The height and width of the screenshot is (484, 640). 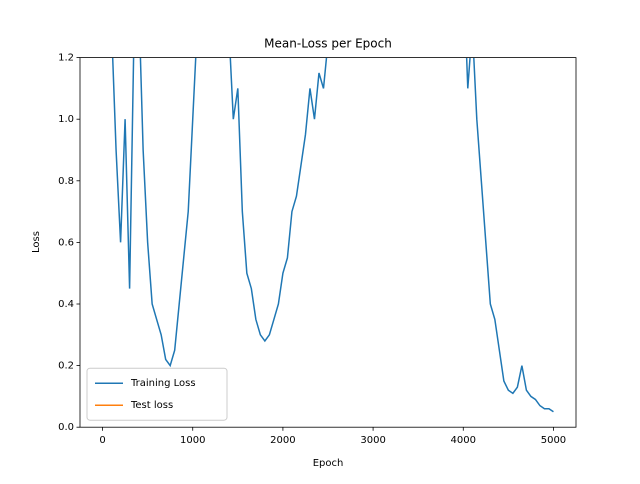 I want to click on legend-label: Test loss, so click(x=151, y=405).